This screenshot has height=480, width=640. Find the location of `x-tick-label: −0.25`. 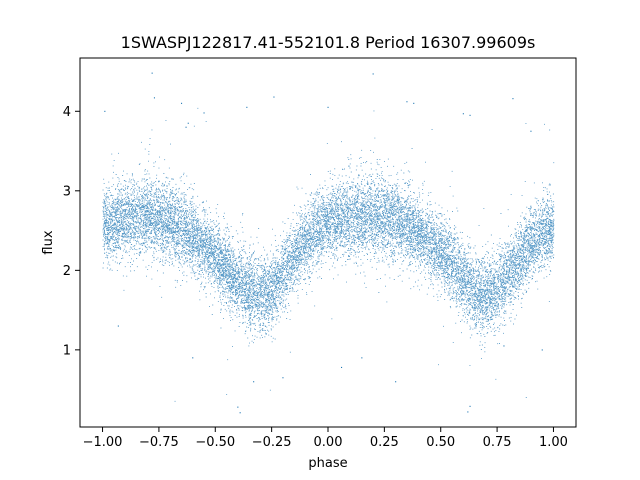

x-tick-label: −0.25 is located at coordinates (272, 442).